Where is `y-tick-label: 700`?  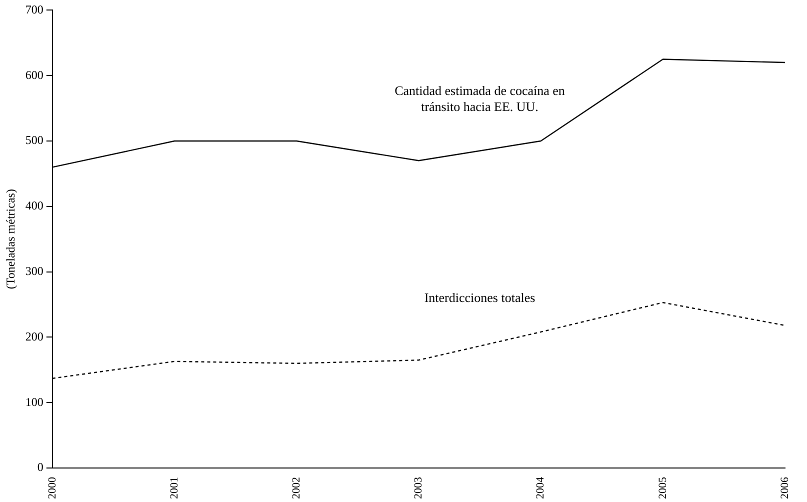
y-tick-label: 700 is located at coordinates (34, 9).